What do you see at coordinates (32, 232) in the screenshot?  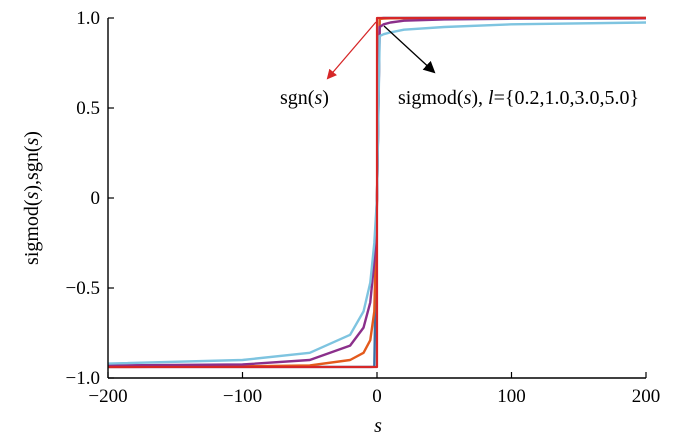 I see `y-axis-label-pre: sigmod(` at bounding box center [32, 232].